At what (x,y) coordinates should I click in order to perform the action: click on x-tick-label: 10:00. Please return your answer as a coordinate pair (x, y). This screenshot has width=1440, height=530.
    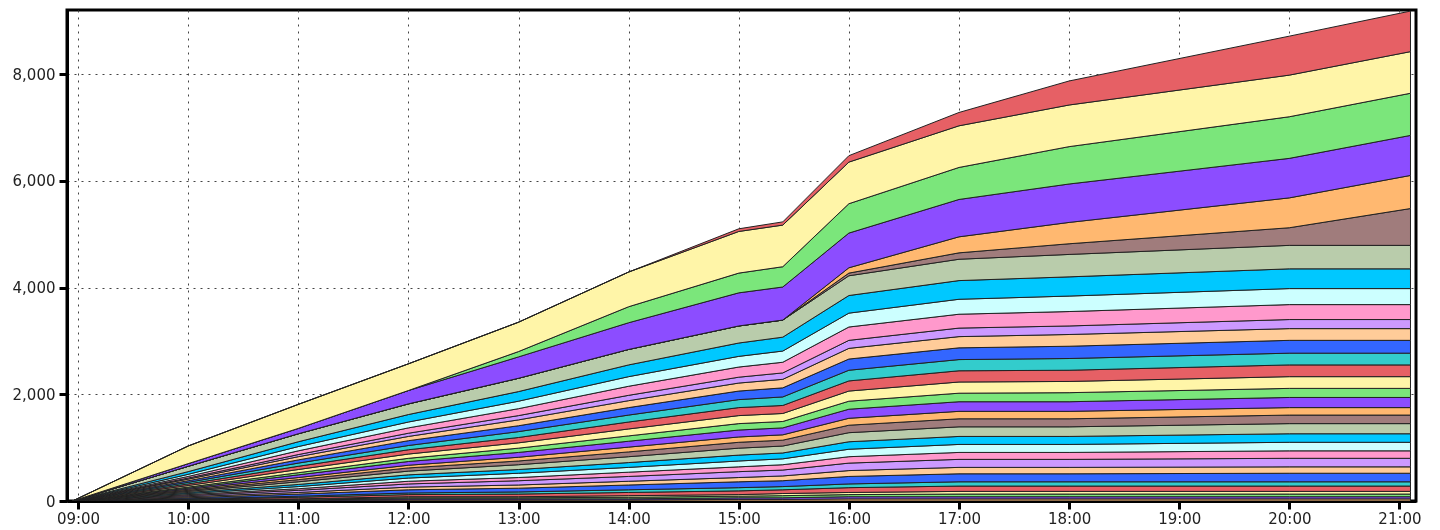
    Looking at the image, I should click on (189, 518).